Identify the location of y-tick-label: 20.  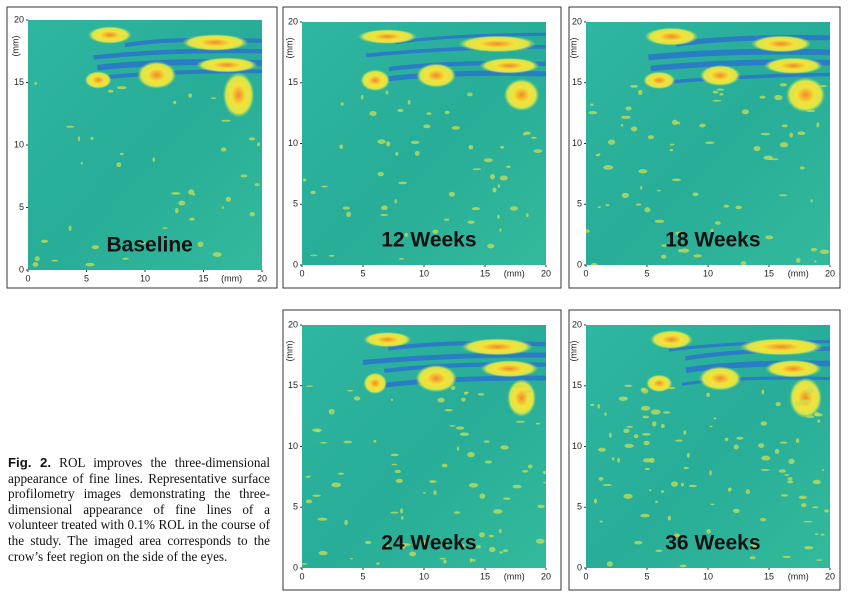
(19, 19).